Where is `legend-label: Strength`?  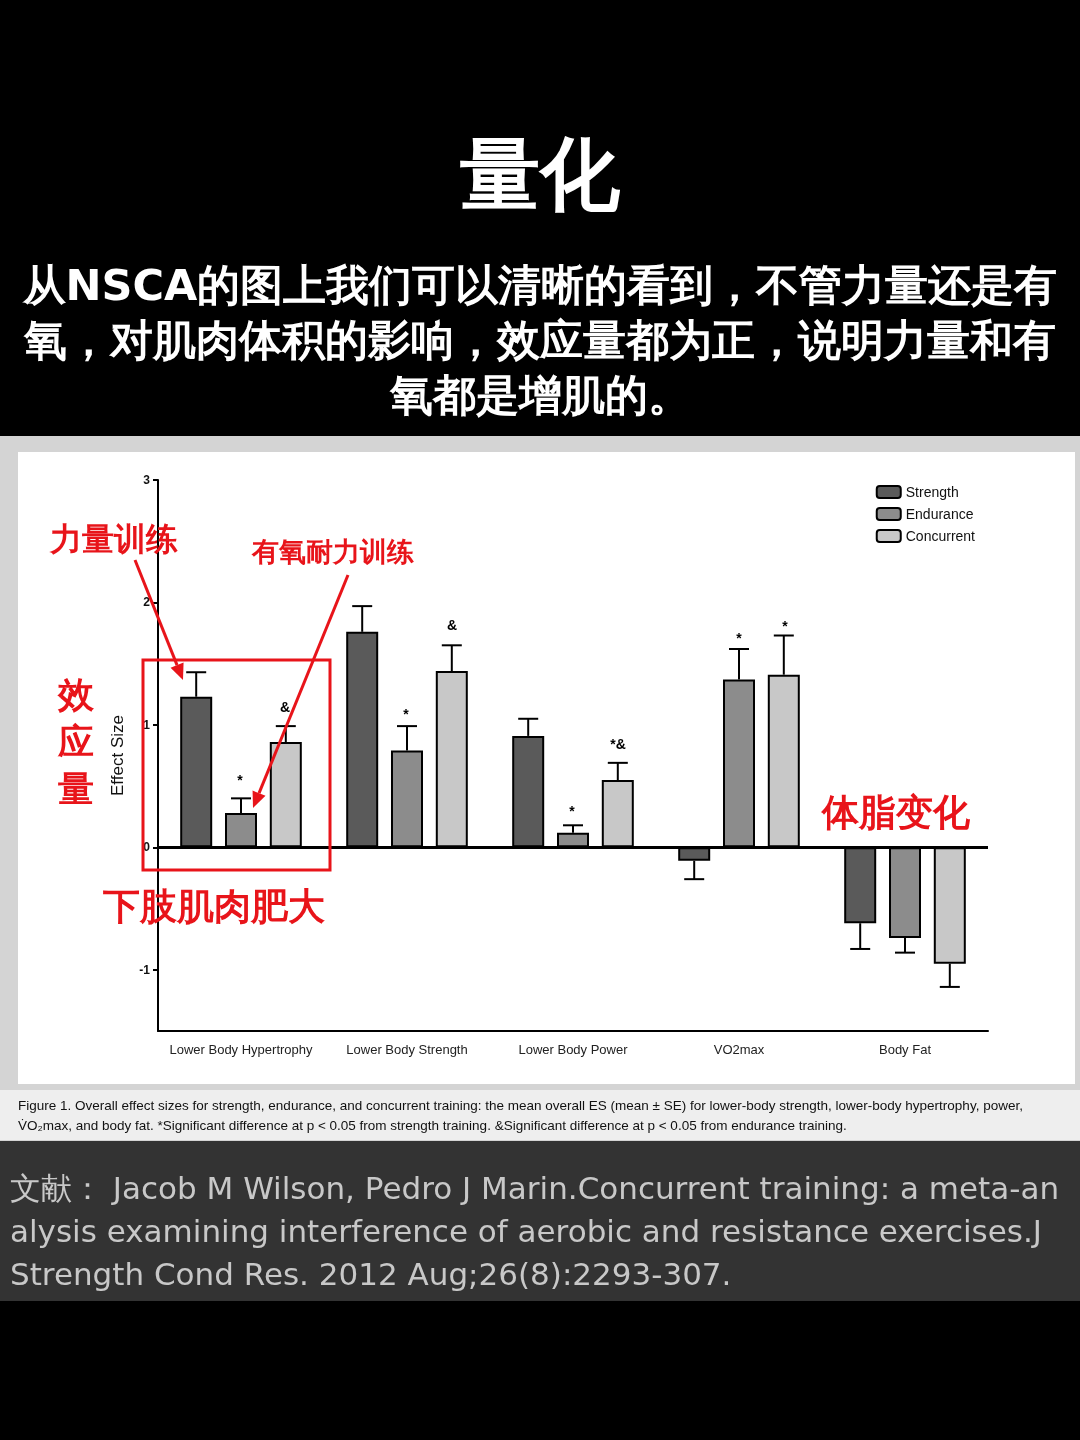
legend-label: Strength is located at coordinates (932, 492).